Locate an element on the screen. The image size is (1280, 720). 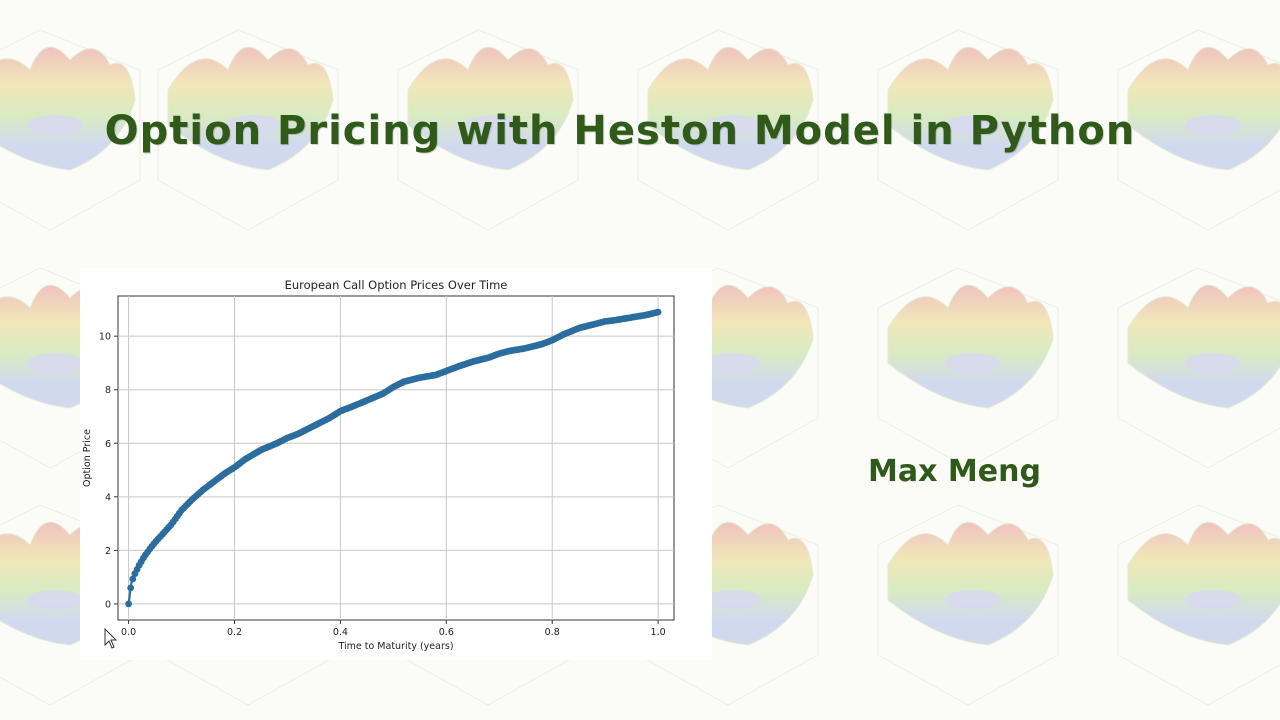
y-tick-label: 6 is located at coordinates (108, 444).